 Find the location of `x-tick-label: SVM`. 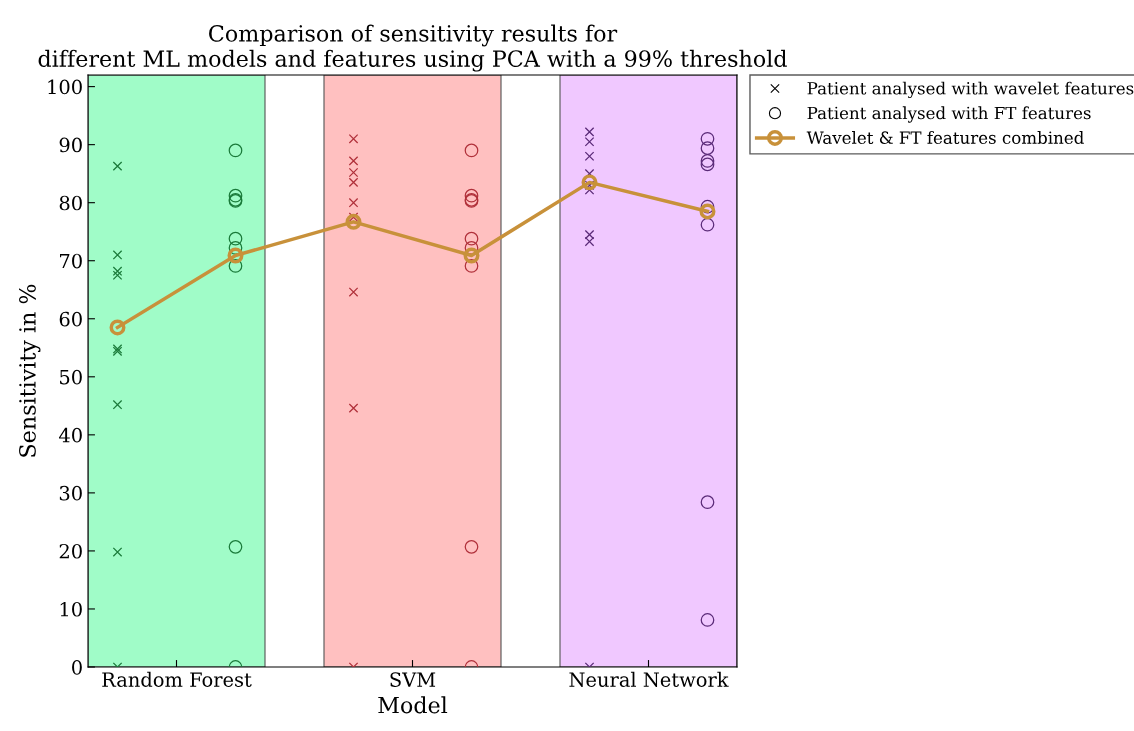

x-tick-label: SVM is located at coordinates (413, 679).